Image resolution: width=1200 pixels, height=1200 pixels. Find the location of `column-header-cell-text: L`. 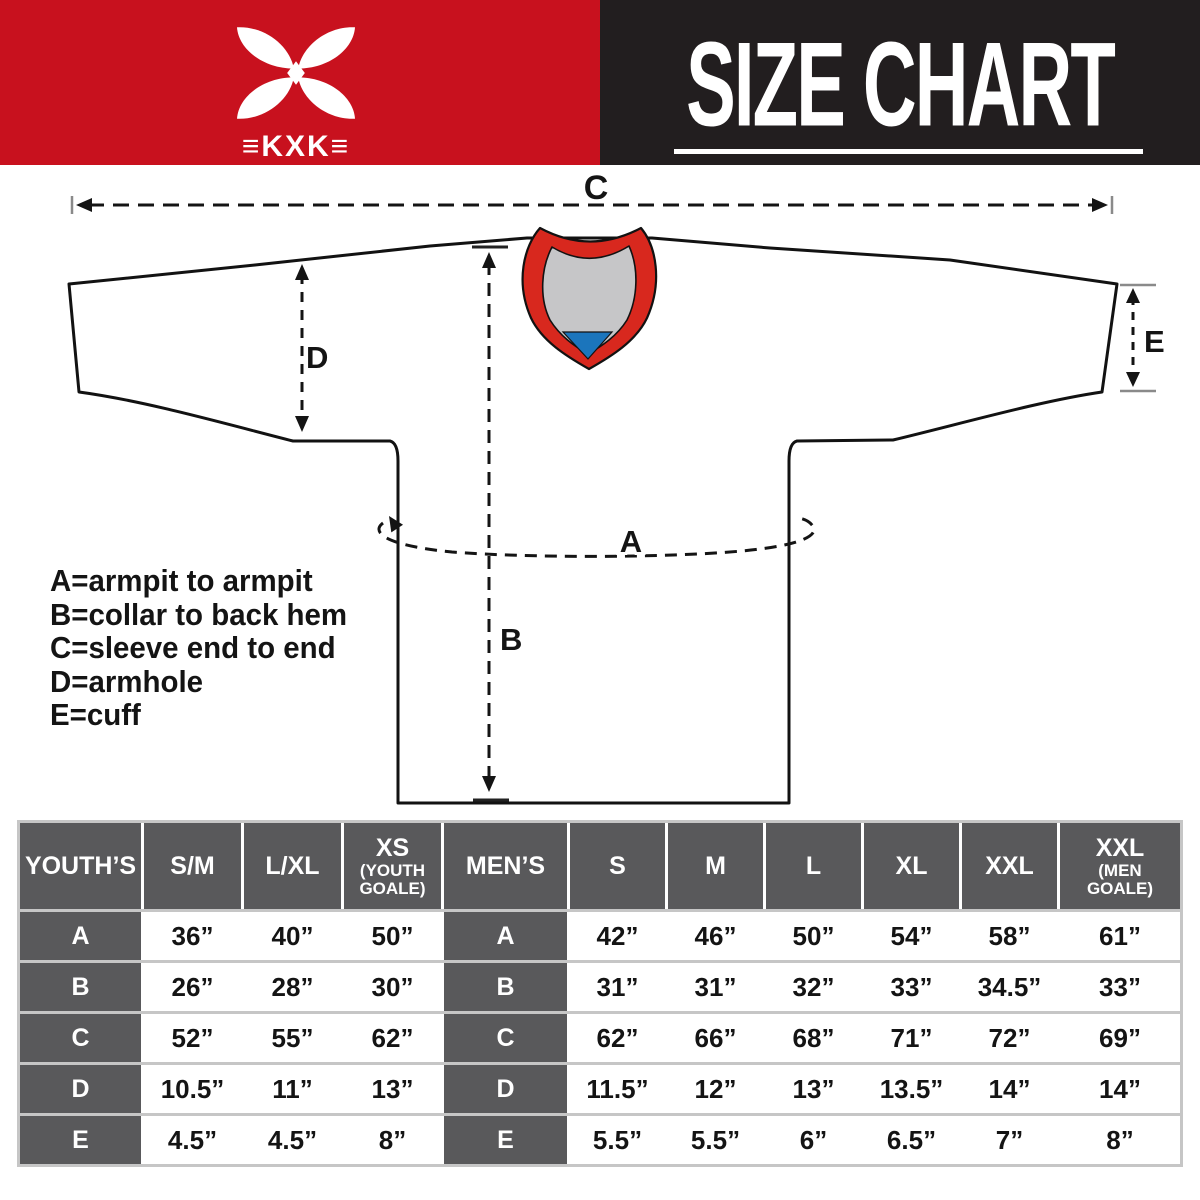

column-header-cell-text: L is located at coordinates (813, 865).